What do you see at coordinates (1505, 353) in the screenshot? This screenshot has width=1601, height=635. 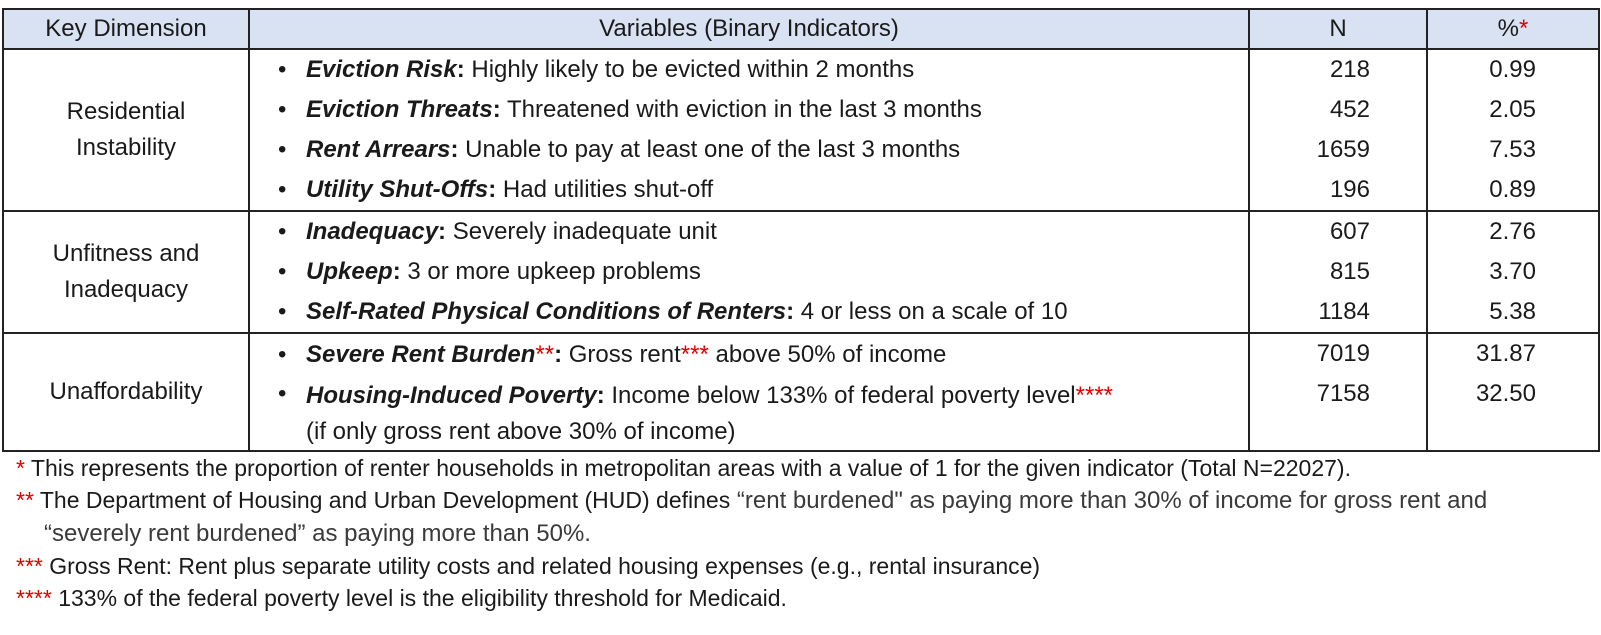 I see `pct-value: 31.87` at bounding box center [1505, 353].